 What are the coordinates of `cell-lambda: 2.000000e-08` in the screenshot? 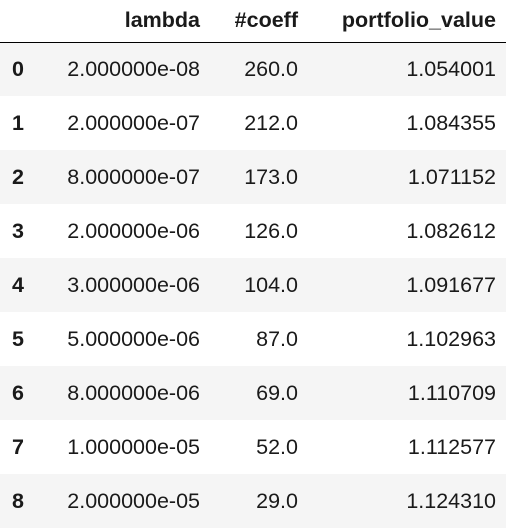 It's located at (133, 68).